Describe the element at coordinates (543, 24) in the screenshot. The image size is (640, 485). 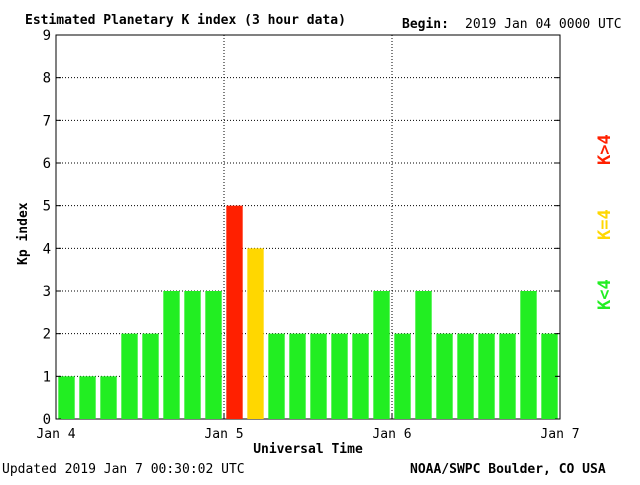
I see `begin-value: 2019 Jan 04 0000 UTC` at that location.